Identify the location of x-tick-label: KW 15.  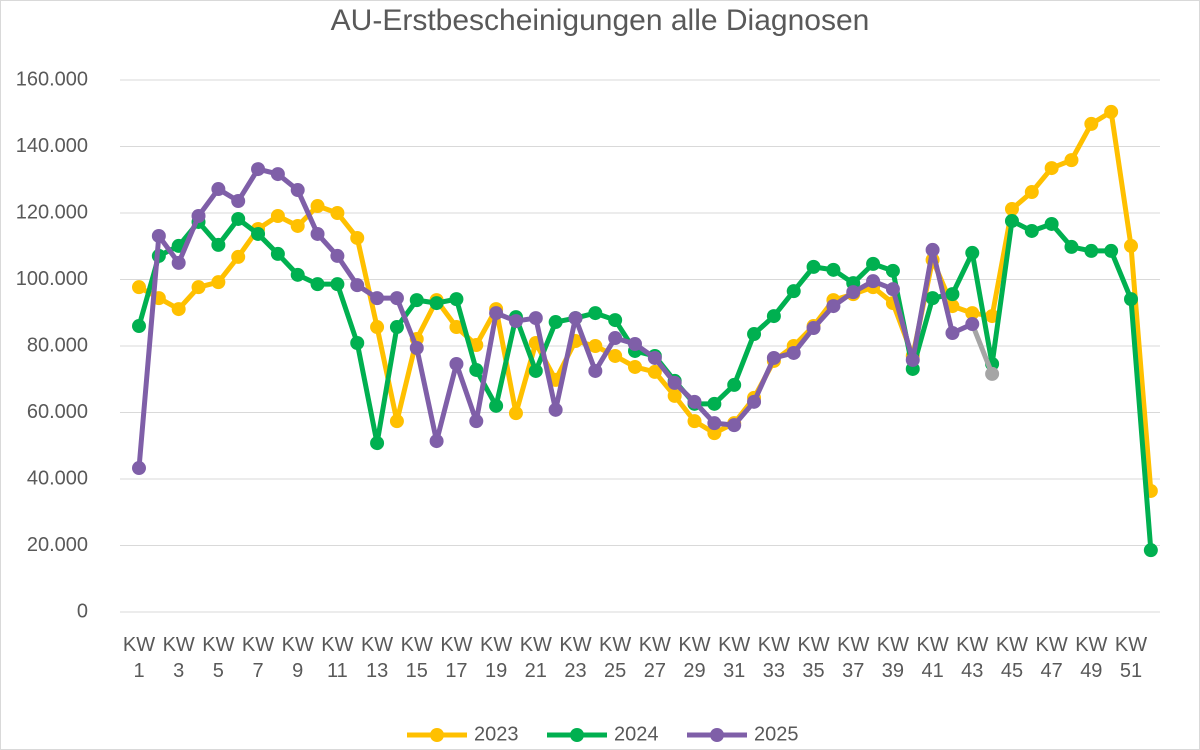
(416, 658).